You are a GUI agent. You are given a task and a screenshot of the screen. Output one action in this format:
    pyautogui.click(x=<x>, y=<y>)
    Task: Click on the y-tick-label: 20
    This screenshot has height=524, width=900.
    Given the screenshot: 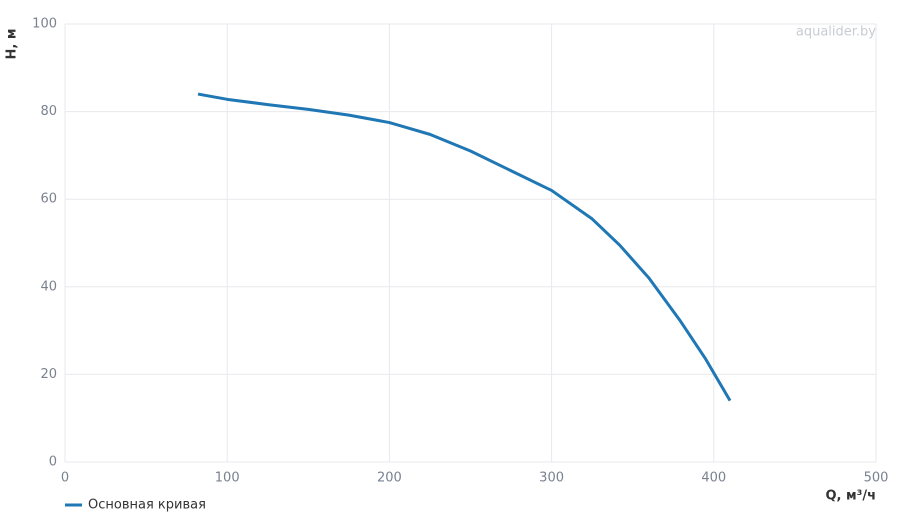 What is the action you would take?
    pyautogui.click(x=48, y=374)
    